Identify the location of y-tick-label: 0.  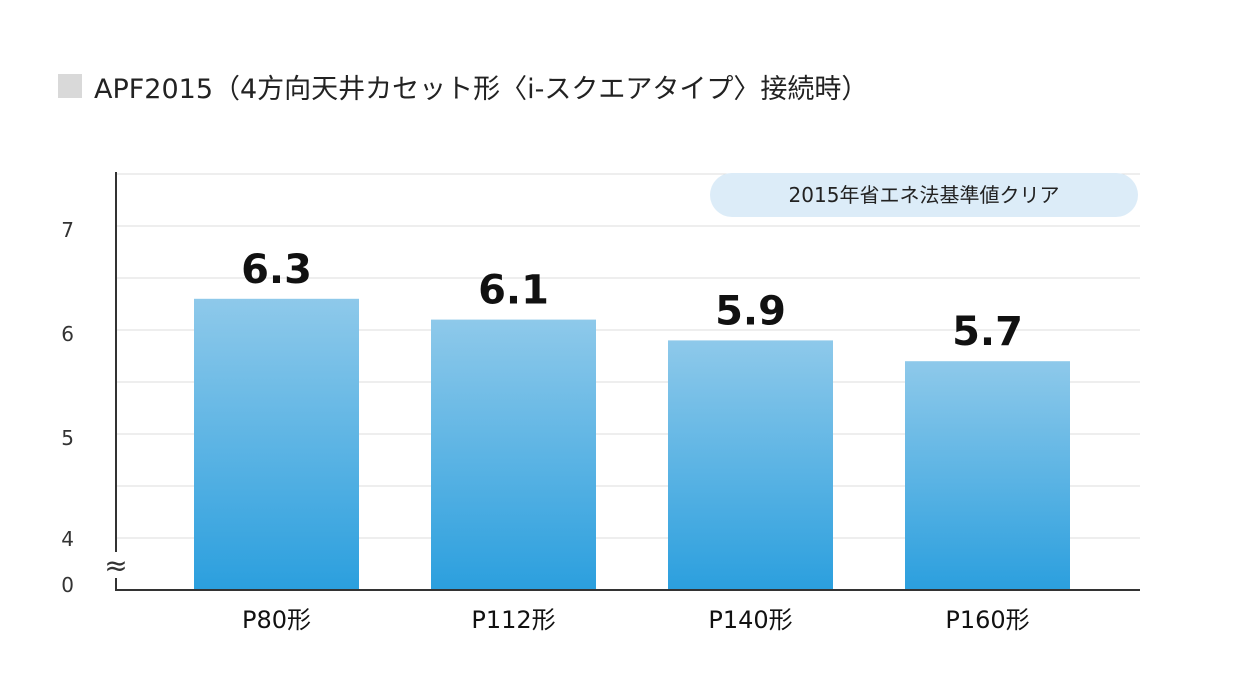
(67, 585).